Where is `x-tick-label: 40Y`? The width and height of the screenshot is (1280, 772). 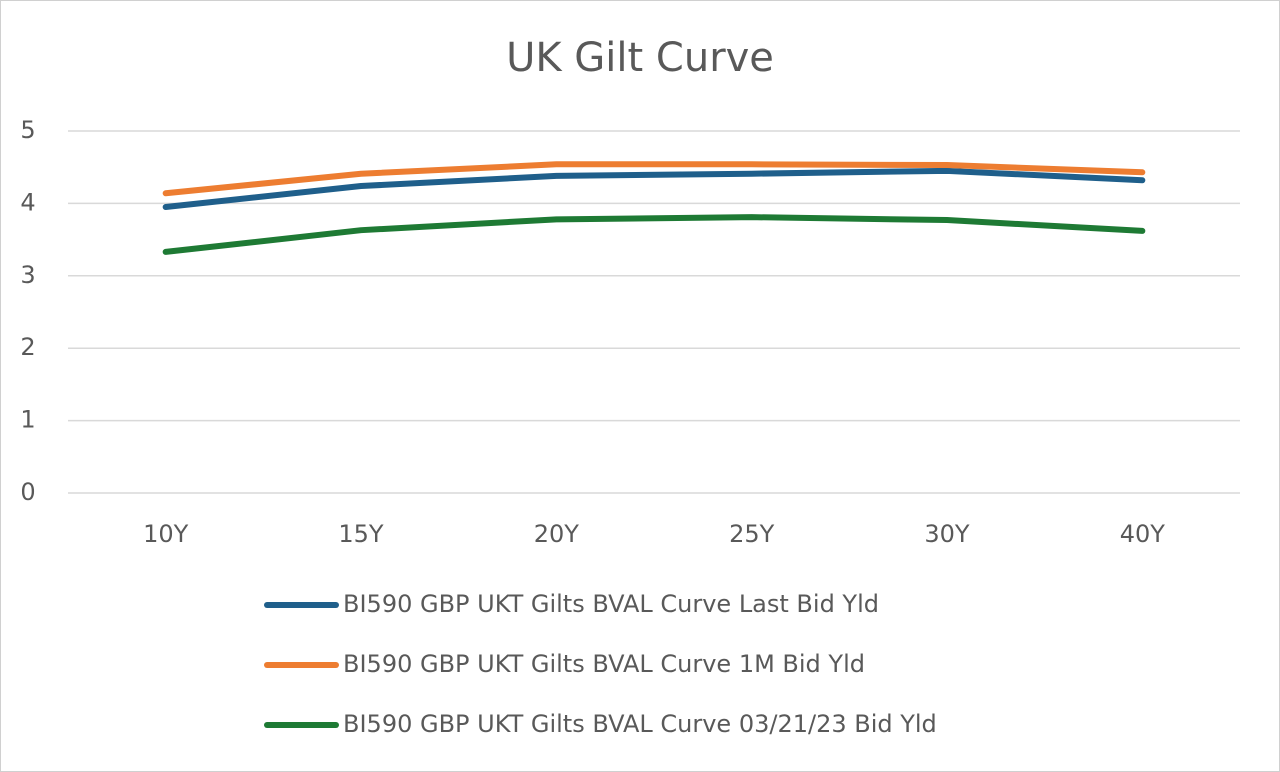
x-tick-label: 40Y is located at coordinates (1143, 534).